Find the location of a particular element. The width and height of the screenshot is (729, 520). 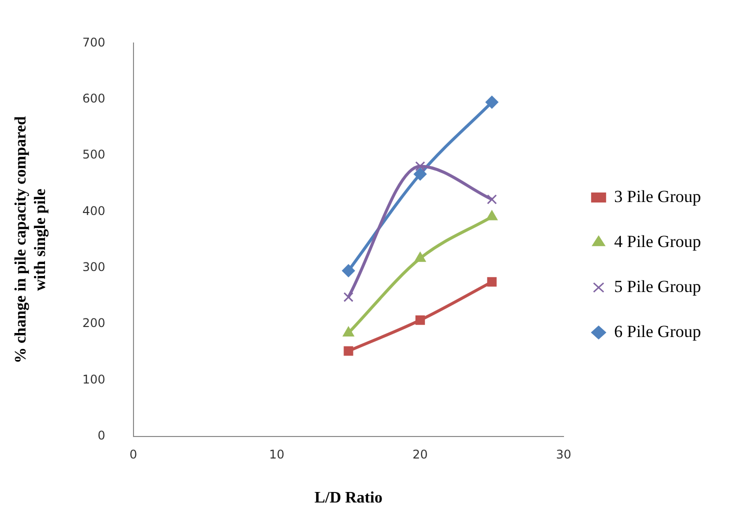

y-tick-label: 100 is located at coordinates (94, 379).